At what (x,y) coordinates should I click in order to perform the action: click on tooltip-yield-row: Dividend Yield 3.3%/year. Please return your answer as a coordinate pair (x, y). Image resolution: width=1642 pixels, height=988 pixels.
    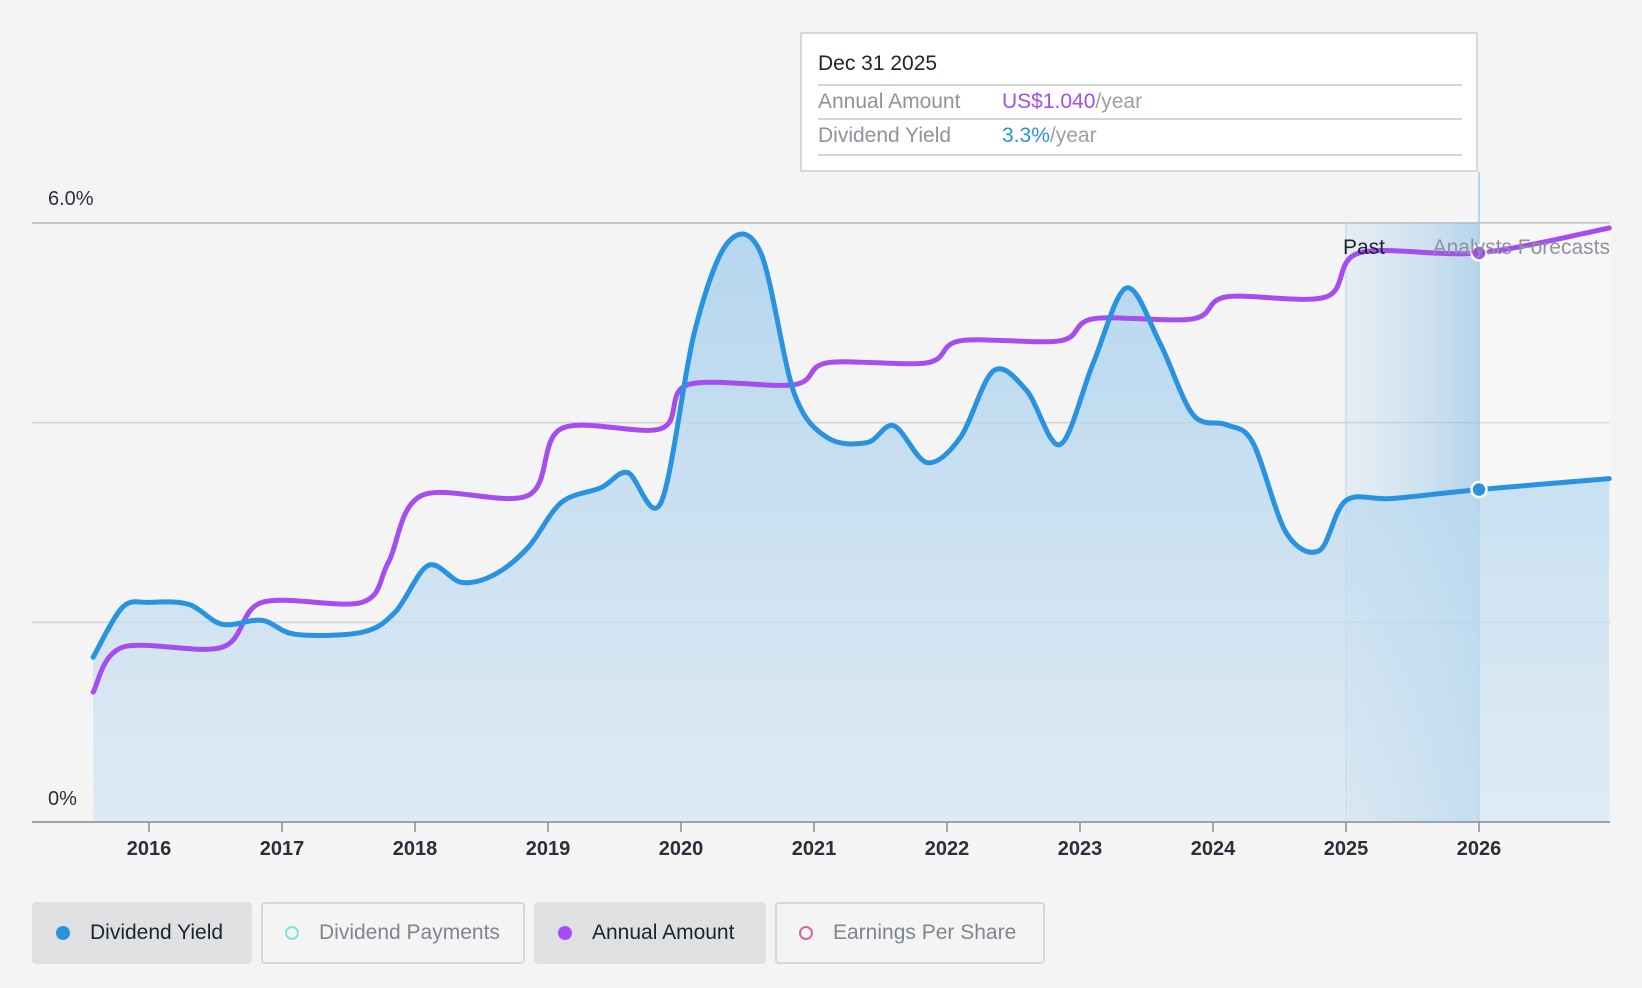
    Looking at the image, I should click on (1140, 137).